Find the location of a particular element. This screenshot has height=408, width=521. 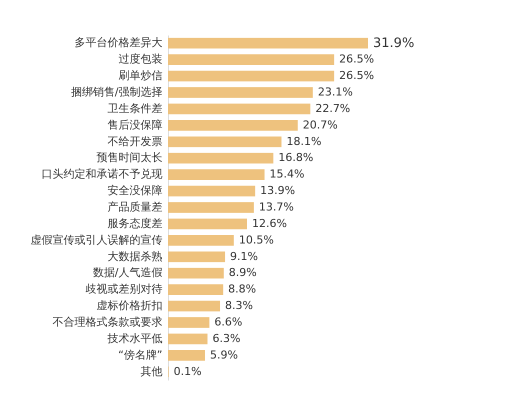

y-tick-label: 大数据杀熟 is located at coordinates (135, 256).